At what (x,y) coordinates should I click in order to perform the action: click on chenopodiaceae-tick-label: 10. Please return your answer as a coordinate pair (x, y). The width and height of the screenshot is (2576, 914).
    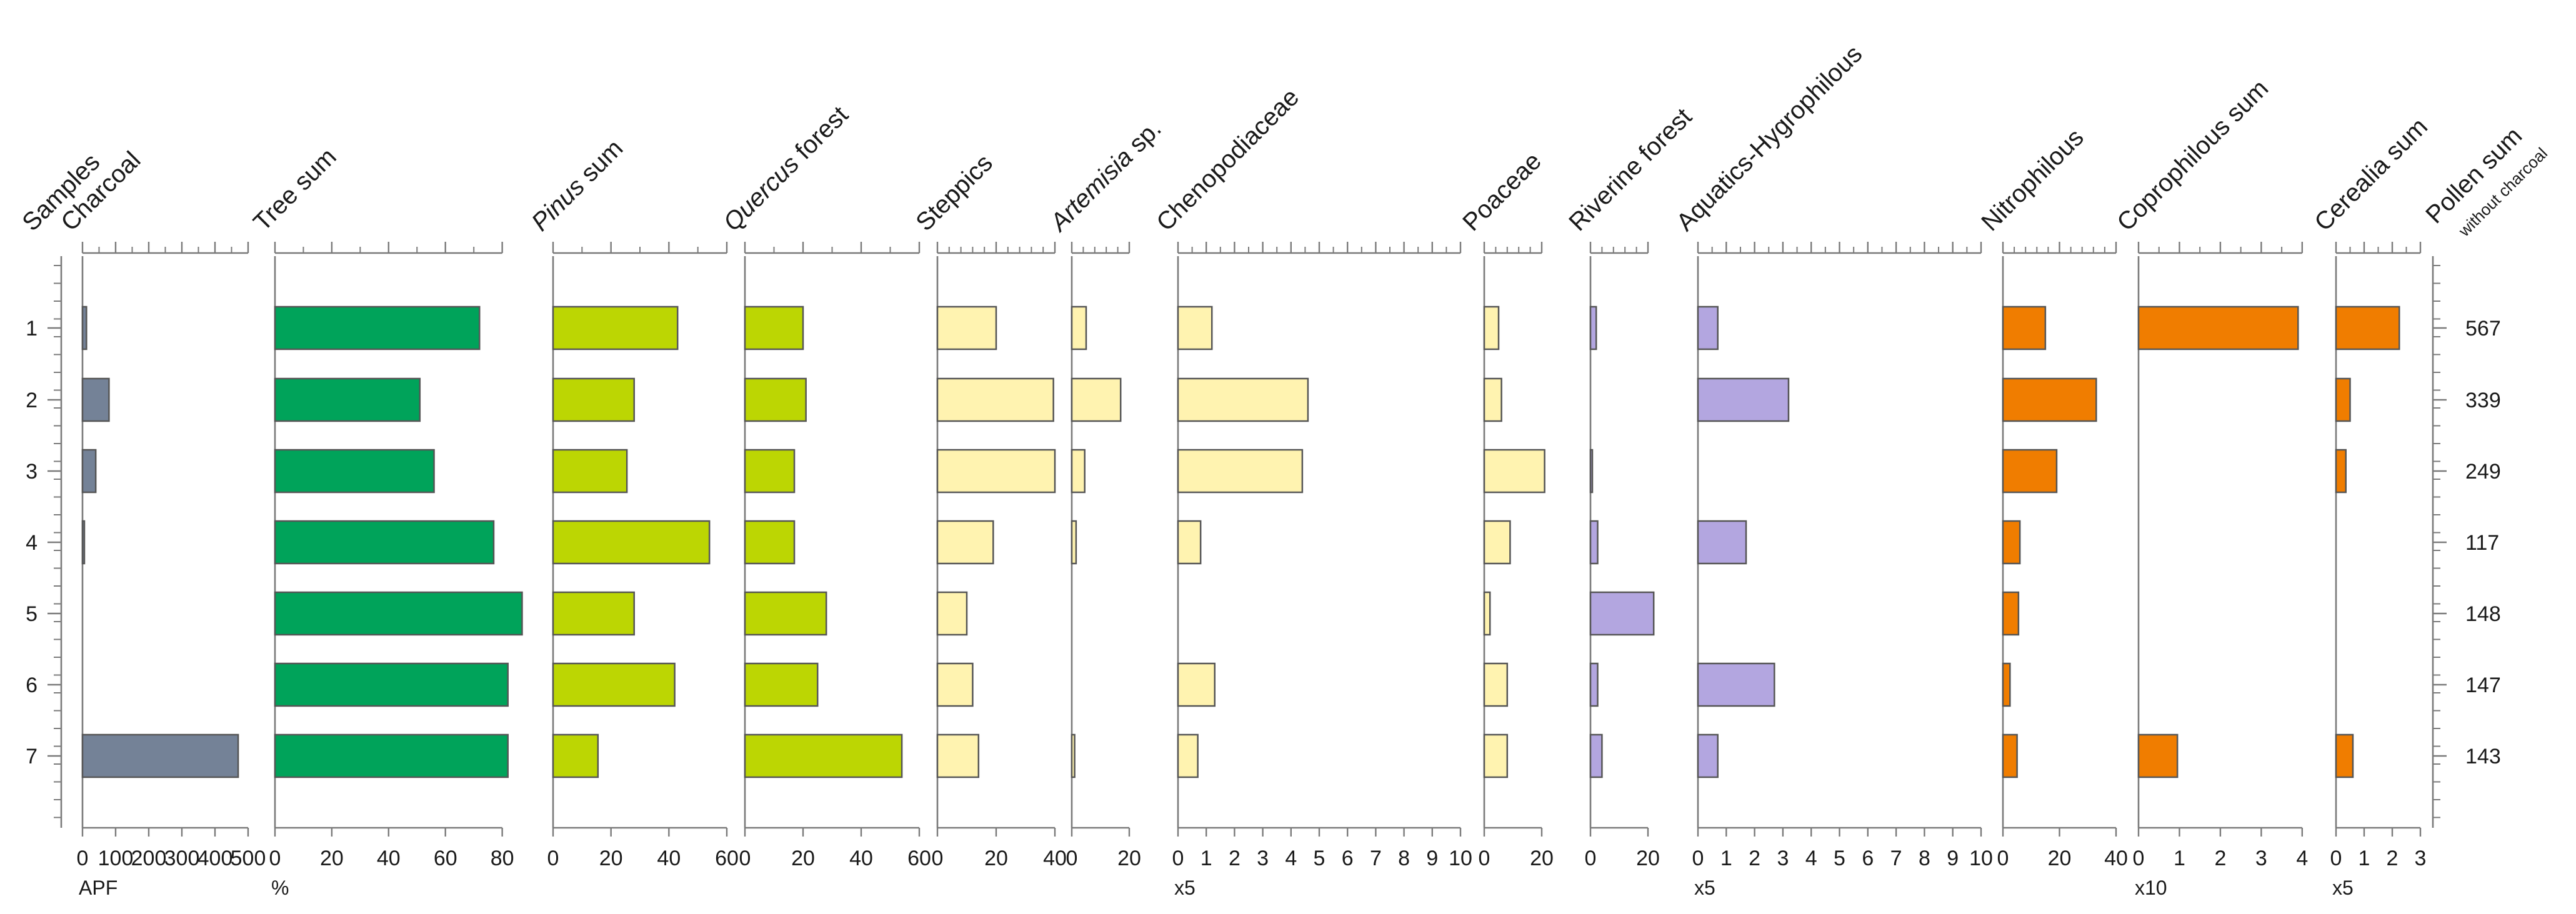
    Looking at the image, I should click on (1460, 858).